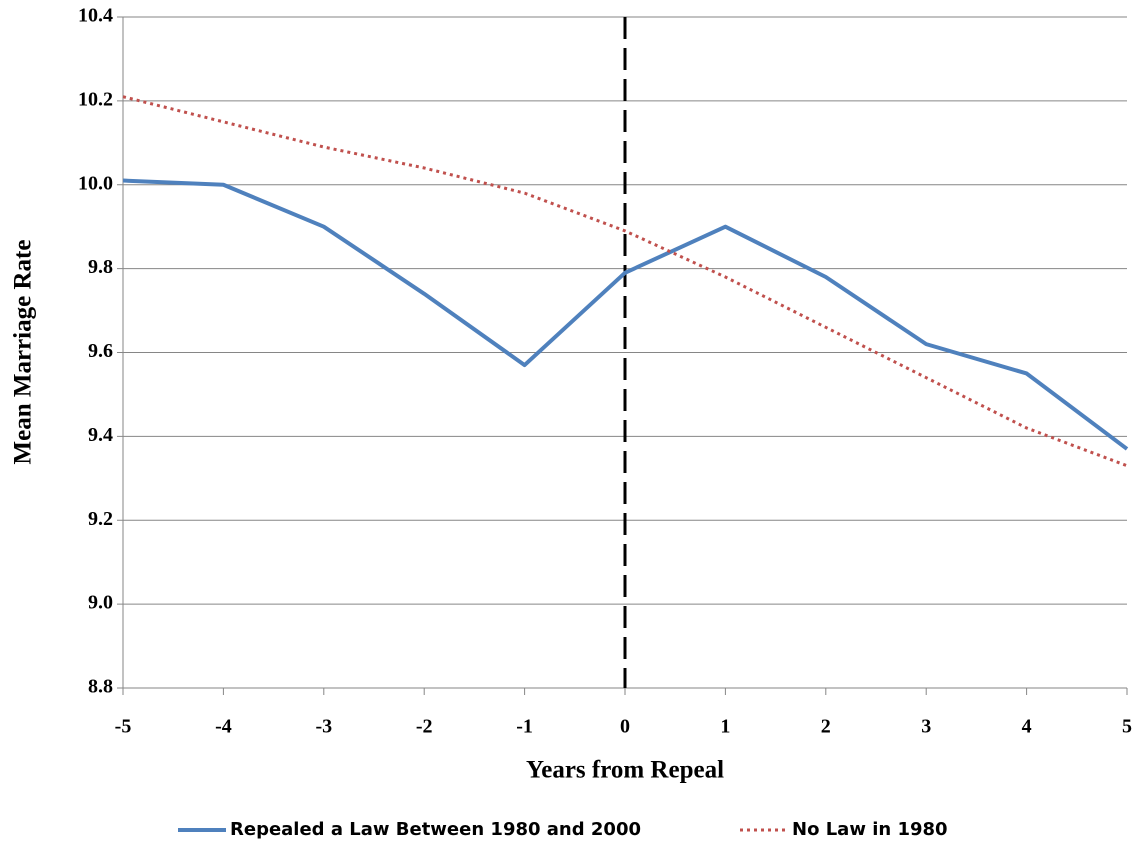 The width and height of the screenshot is (1141, 846). Describe the element at coordinates (100, 351) in the screenshot. I see `y-tick-label: 9.6` at that location.